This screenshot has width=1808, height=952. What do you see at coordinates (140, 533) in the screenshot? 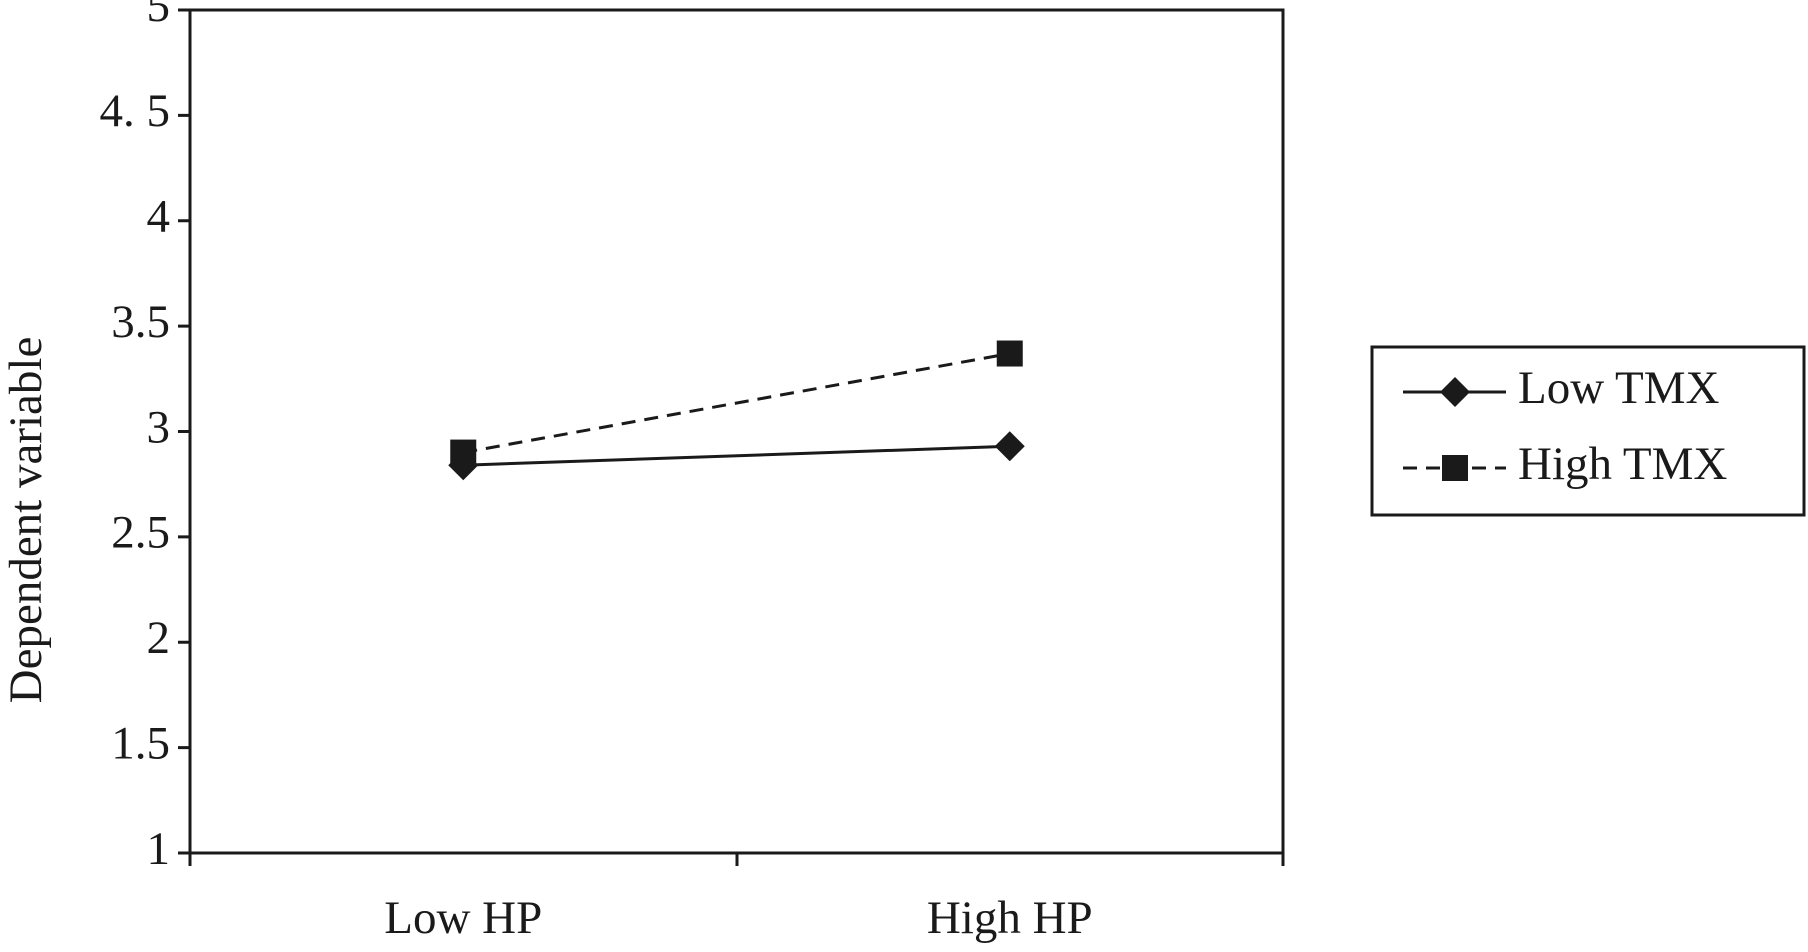
I see `y-tick-label: 2.5` at bounding box center [140, 533].